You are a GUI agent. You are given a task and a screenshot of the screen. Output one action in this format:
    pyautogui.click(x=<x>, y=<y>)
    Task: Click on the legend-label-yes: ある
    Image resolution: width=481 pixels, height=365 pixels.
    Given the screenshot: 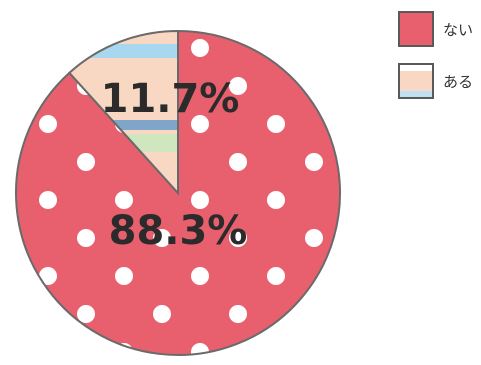 What is the action you would take?
    pyautogui.click(x=458, y=81)
    